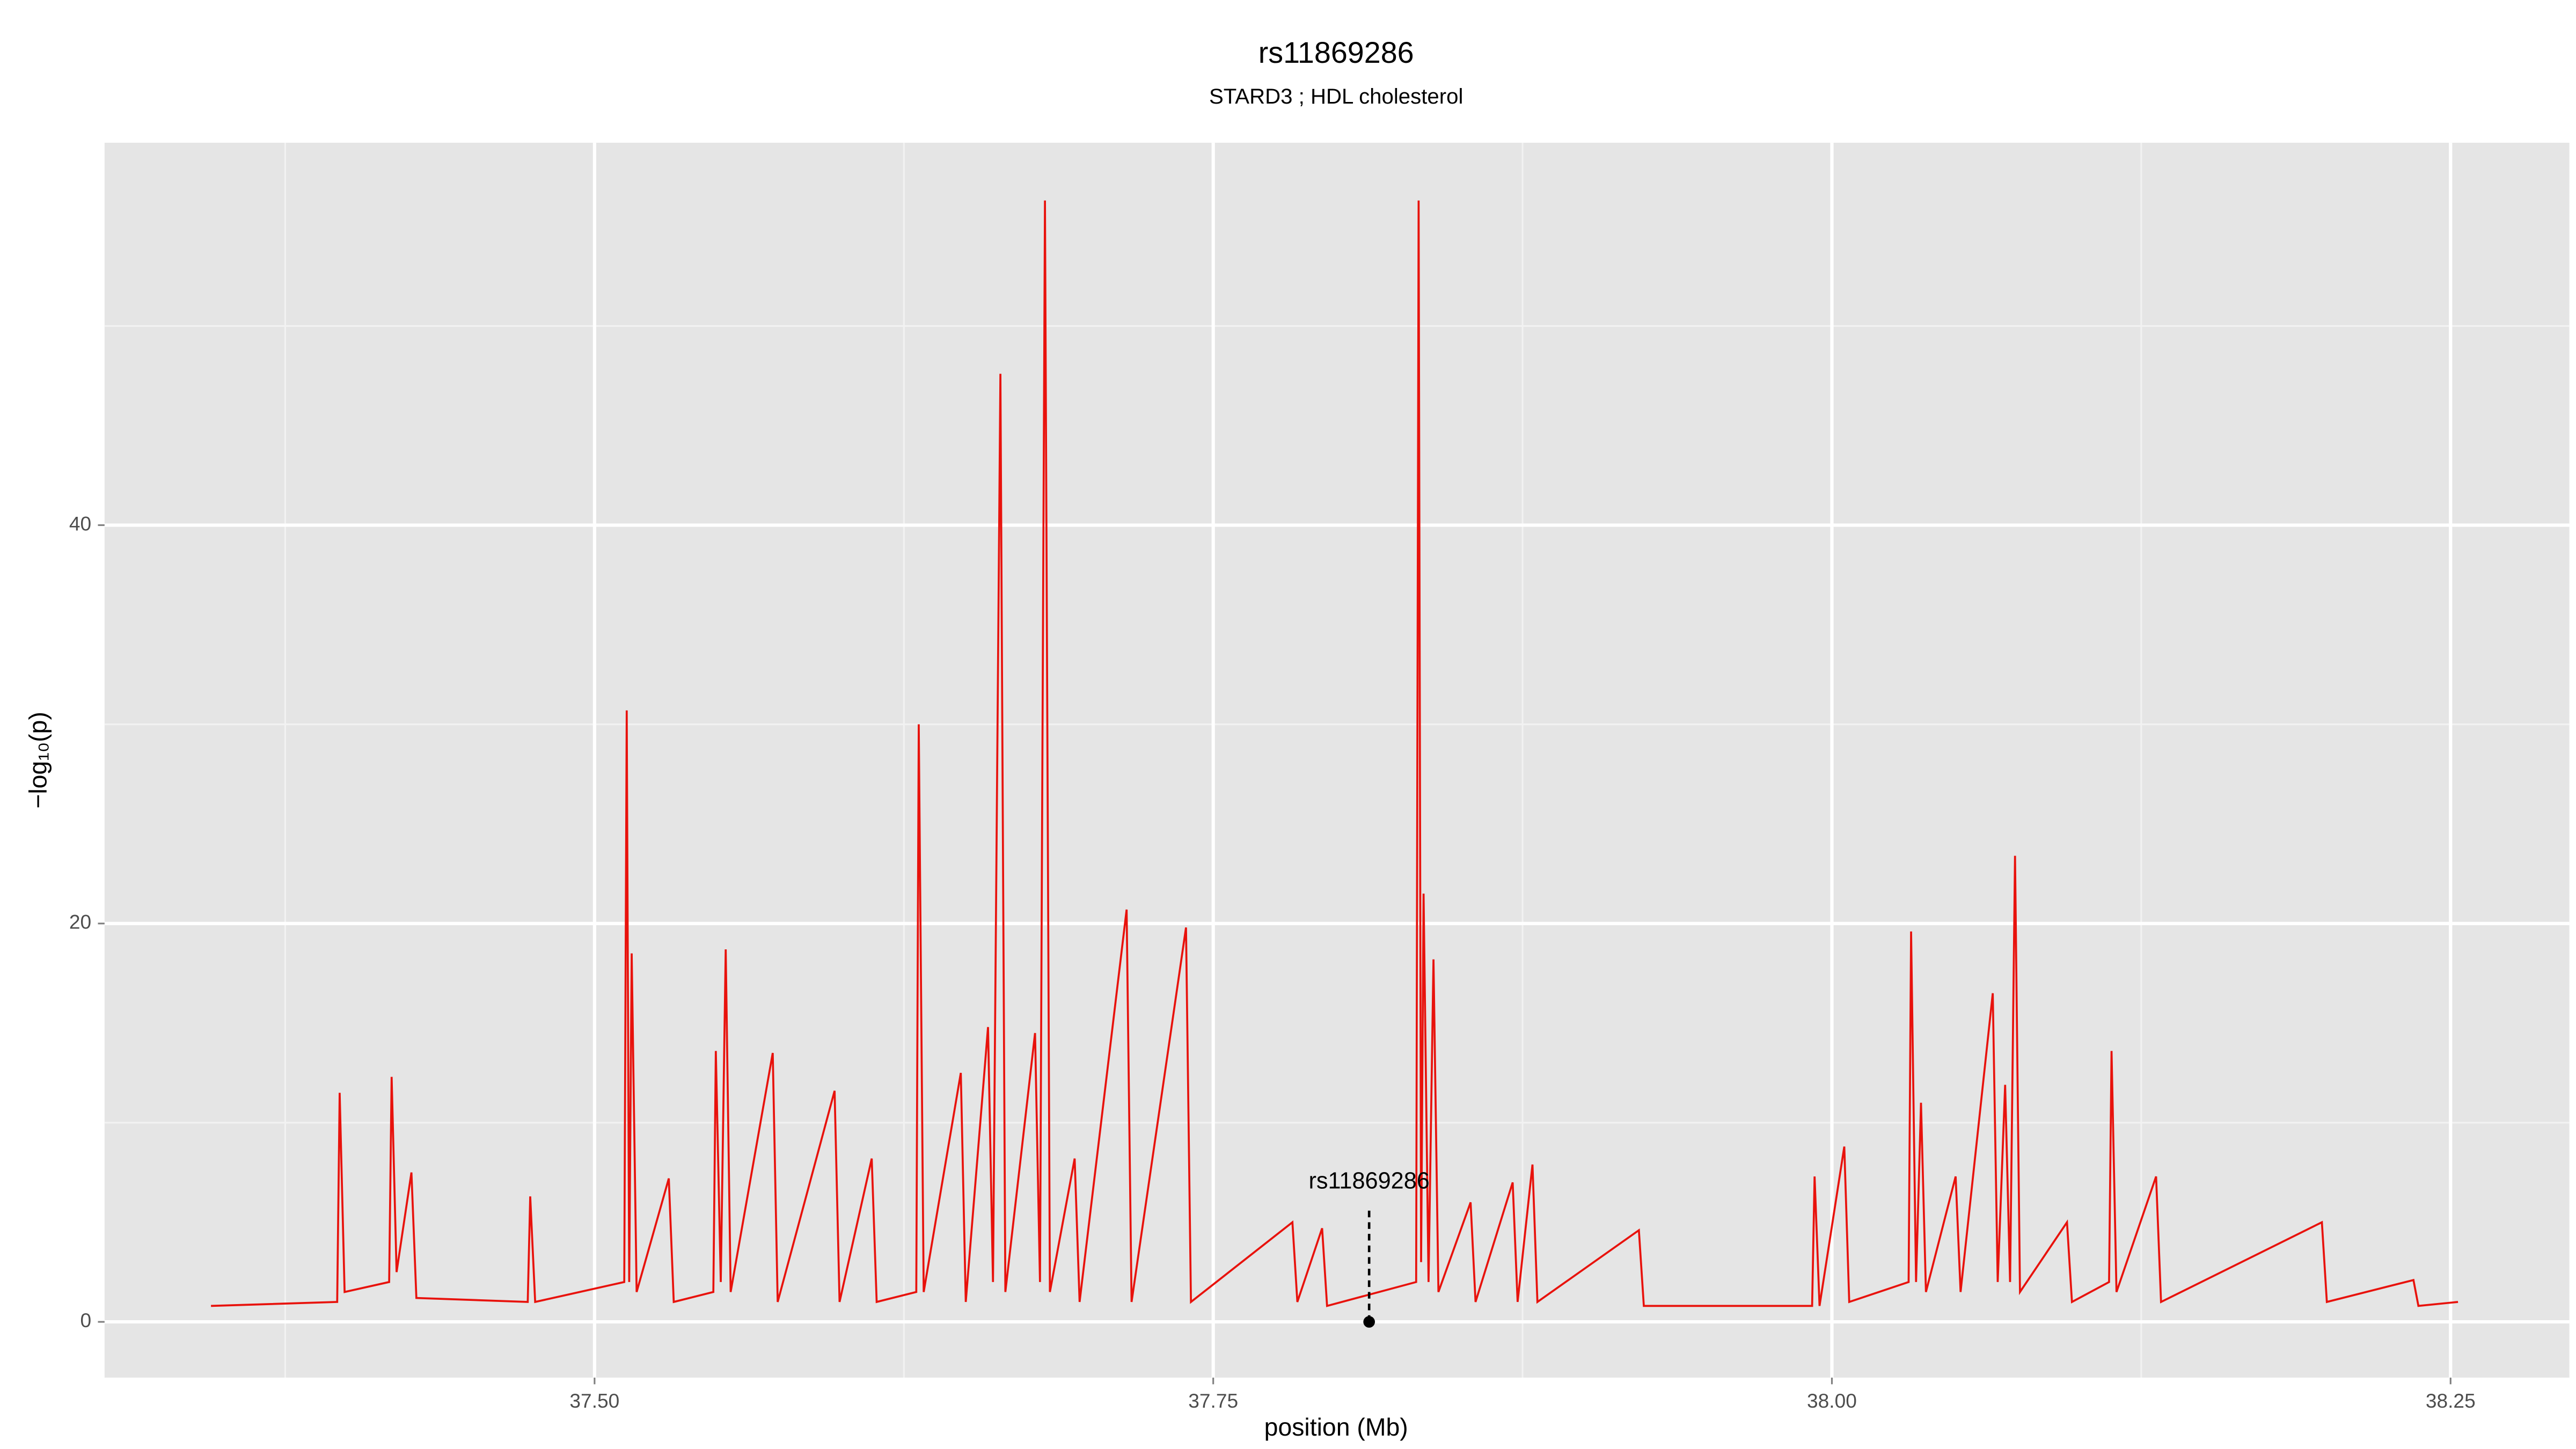 This screenshot has width=2576, height=1449. Describe the element at coordinates (1832, 1400) in the screenshot. I see `x-tick-label: 38.00` at that location.